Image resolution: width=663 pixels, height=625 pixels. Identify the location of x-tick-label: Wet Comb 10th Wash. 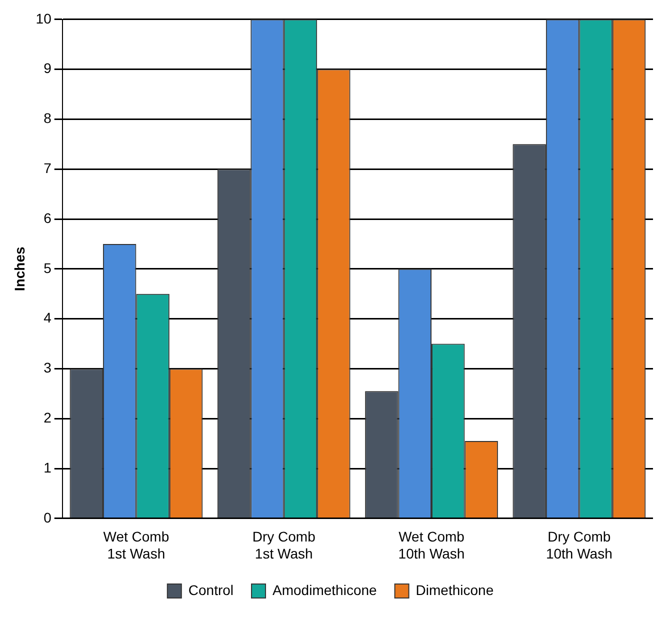
(431, 545).